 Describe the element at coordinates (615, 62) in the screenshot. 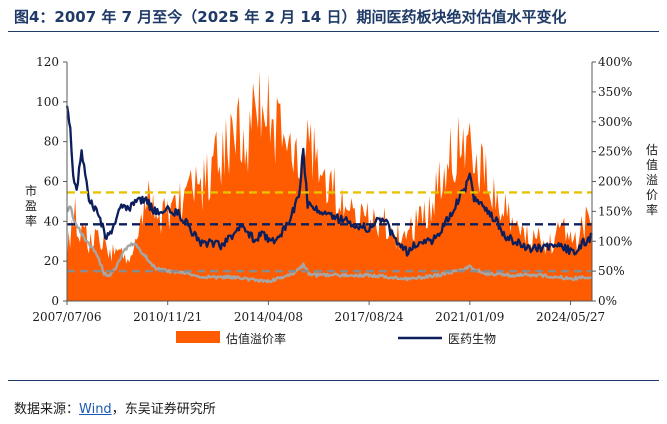

I see `right-tick-label: 400%` at that location.